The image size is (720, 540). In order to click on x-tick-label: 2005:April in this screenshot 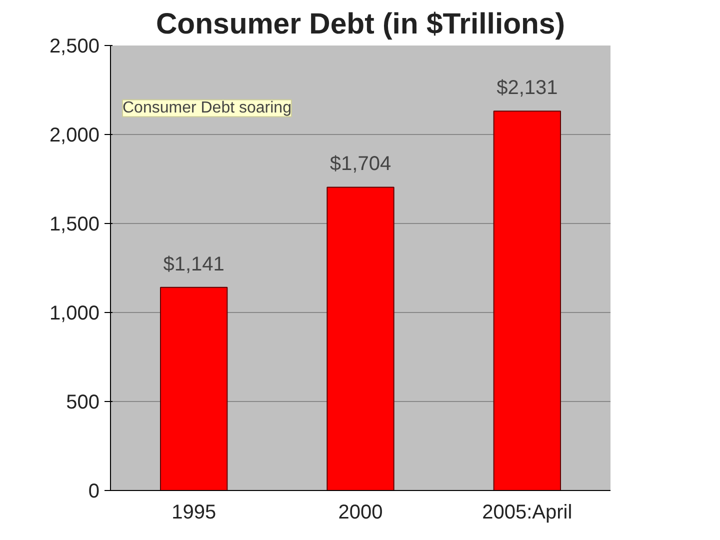, I will do `click(527, 513)`.